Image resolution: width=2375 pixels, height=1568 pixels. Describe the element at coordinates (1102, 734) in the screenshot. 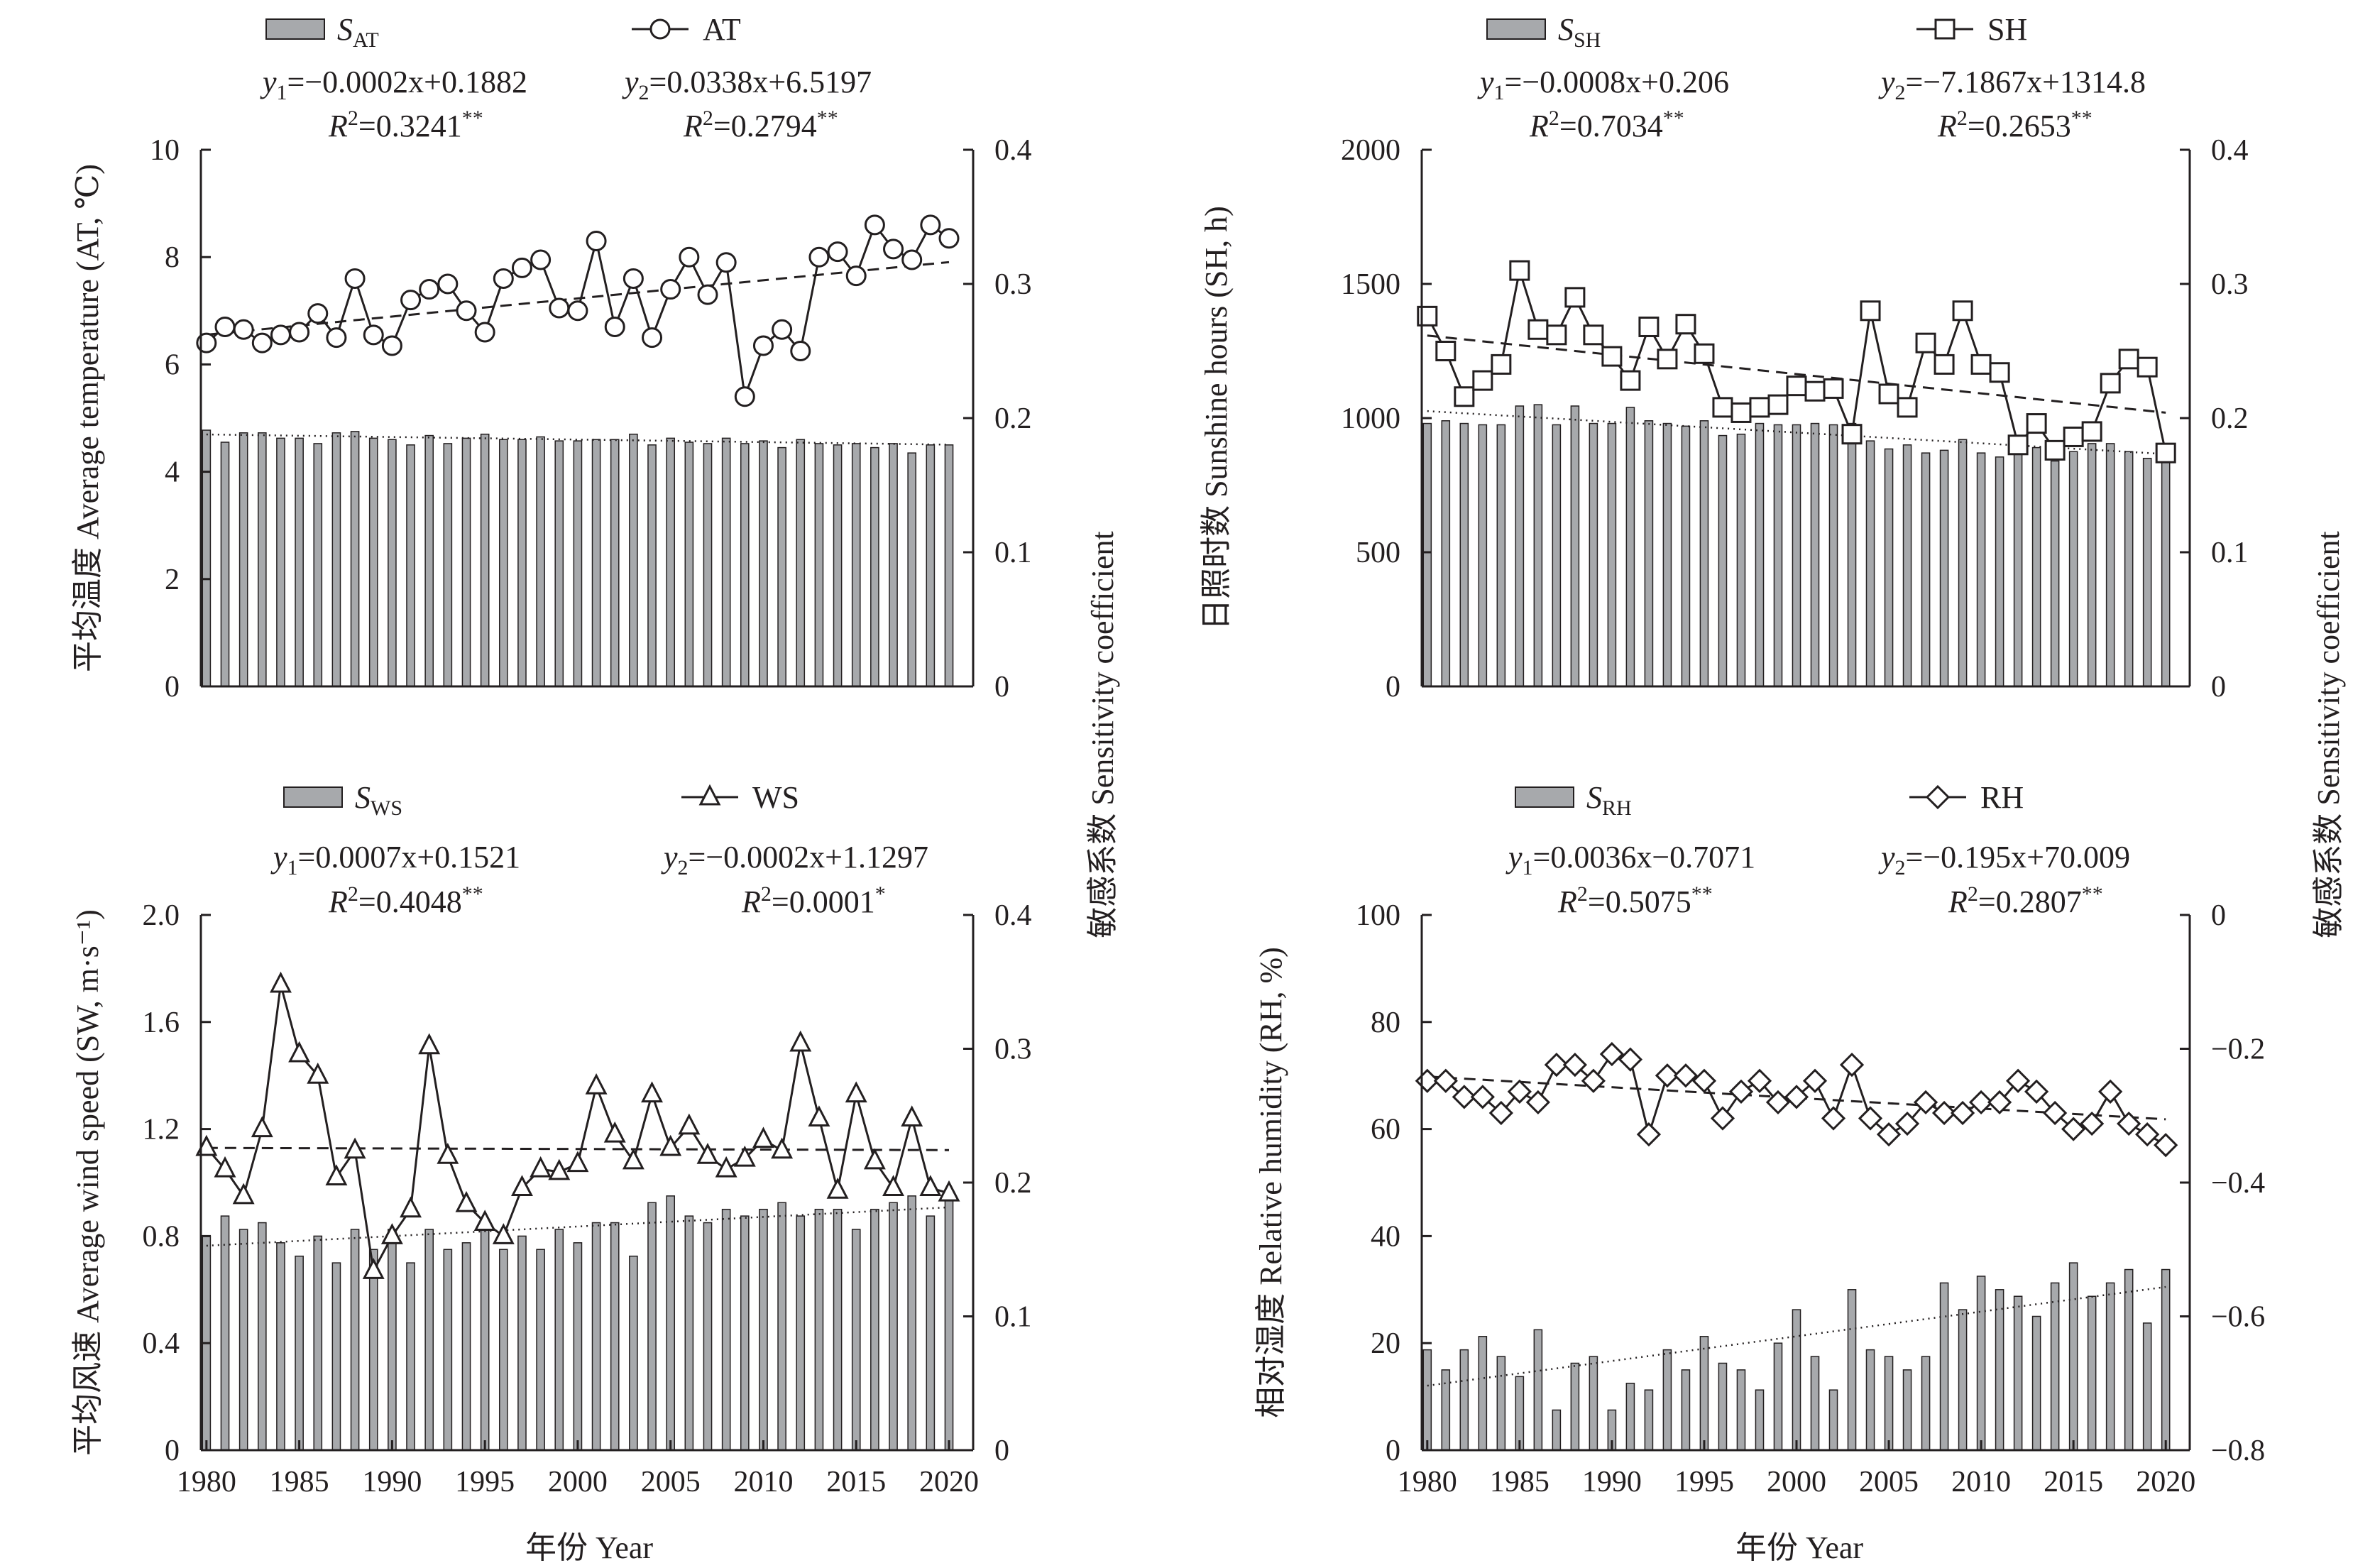

I see `right-axis-title-top: 敏感系数 Sensitivity coefficient` at that location.